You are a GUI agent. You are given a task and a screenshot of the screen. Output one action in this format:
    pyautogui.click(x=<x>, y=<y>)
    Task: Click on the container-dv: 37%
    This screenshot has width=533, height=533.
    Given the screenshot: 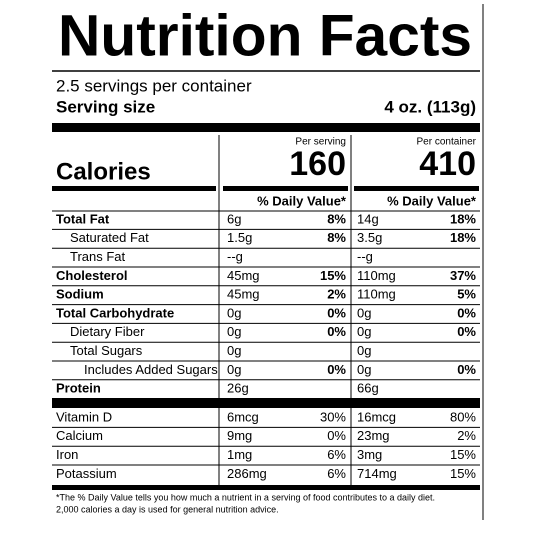 What is the action you would take?
    pyautogui.click(x=463, y=275)
    